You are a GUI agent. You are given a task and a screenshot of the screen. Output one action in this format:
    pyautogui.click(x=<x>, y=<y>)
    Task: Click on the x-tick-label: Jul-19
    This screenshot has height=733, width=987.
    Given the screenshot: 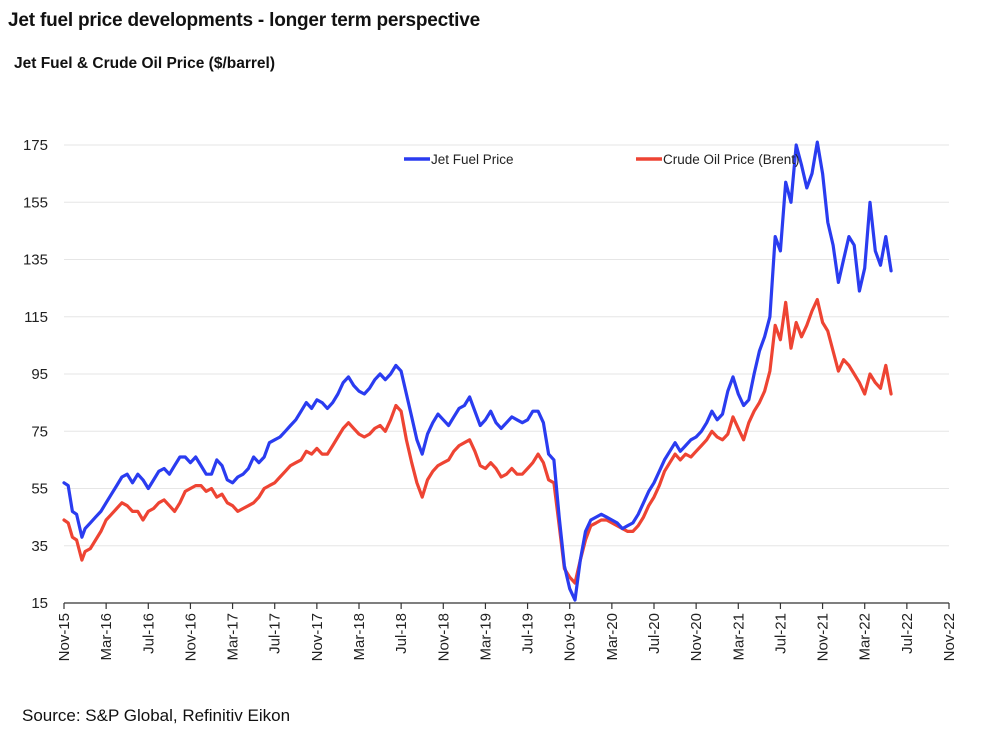 What is the action you would take?
    pyautogui.click(x=528, y=633)
    